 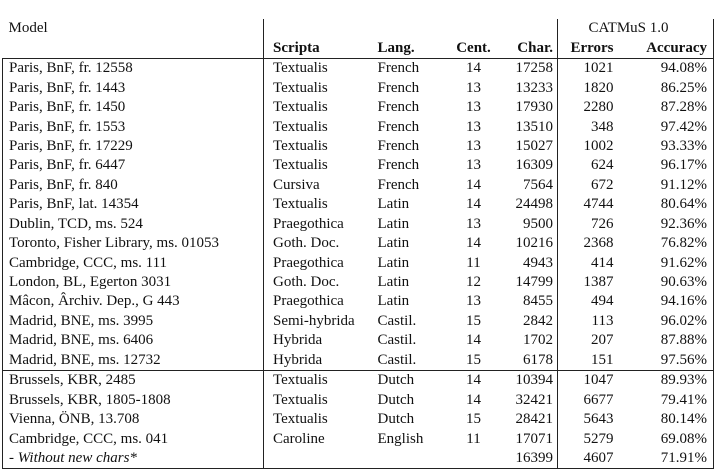 I want to click on cell-cent: 12, so click(x=473, y=282).